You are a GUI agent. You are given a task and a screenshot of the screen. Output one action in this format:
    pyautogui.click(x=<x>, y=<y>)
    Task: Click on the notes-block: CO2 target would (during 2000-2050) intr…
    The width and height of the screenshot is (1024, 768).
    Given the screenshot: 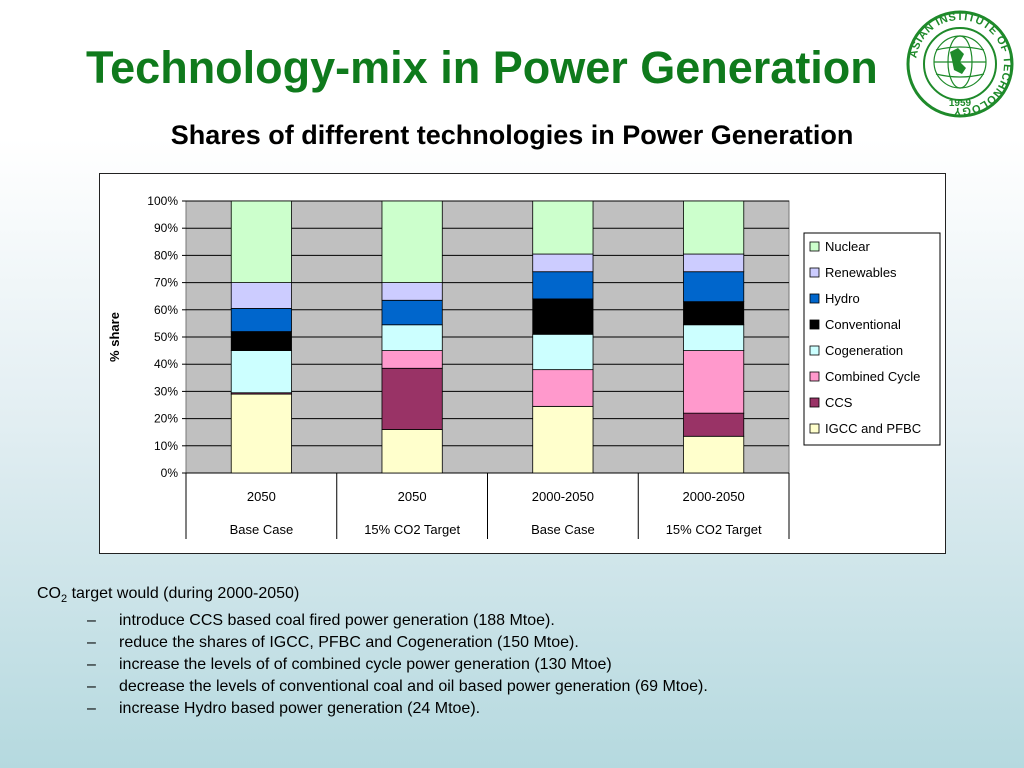 What is the action you would take?
    pyautogui.click(x=372, y=651)
    